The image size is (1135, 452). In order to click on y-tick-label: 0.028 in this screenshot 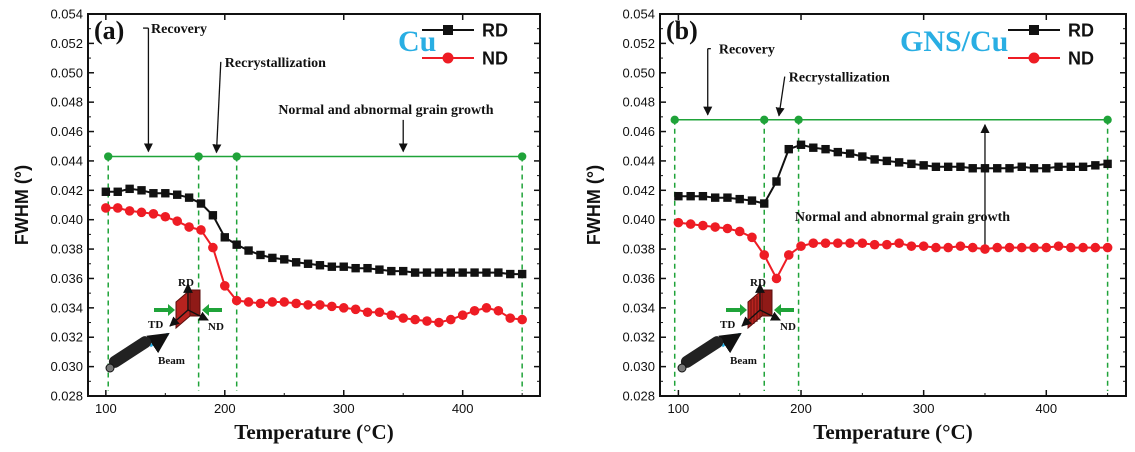, I will do `click(638, 396)`.